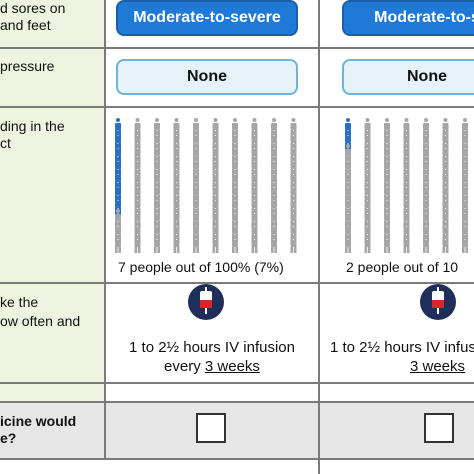 The width and height of the screenshot is (474, 474). What do you see at coordinates (53, 333) in the screenshot?
I see `row-label-administration: ke the ow often and` at bounding box center [53, 333].